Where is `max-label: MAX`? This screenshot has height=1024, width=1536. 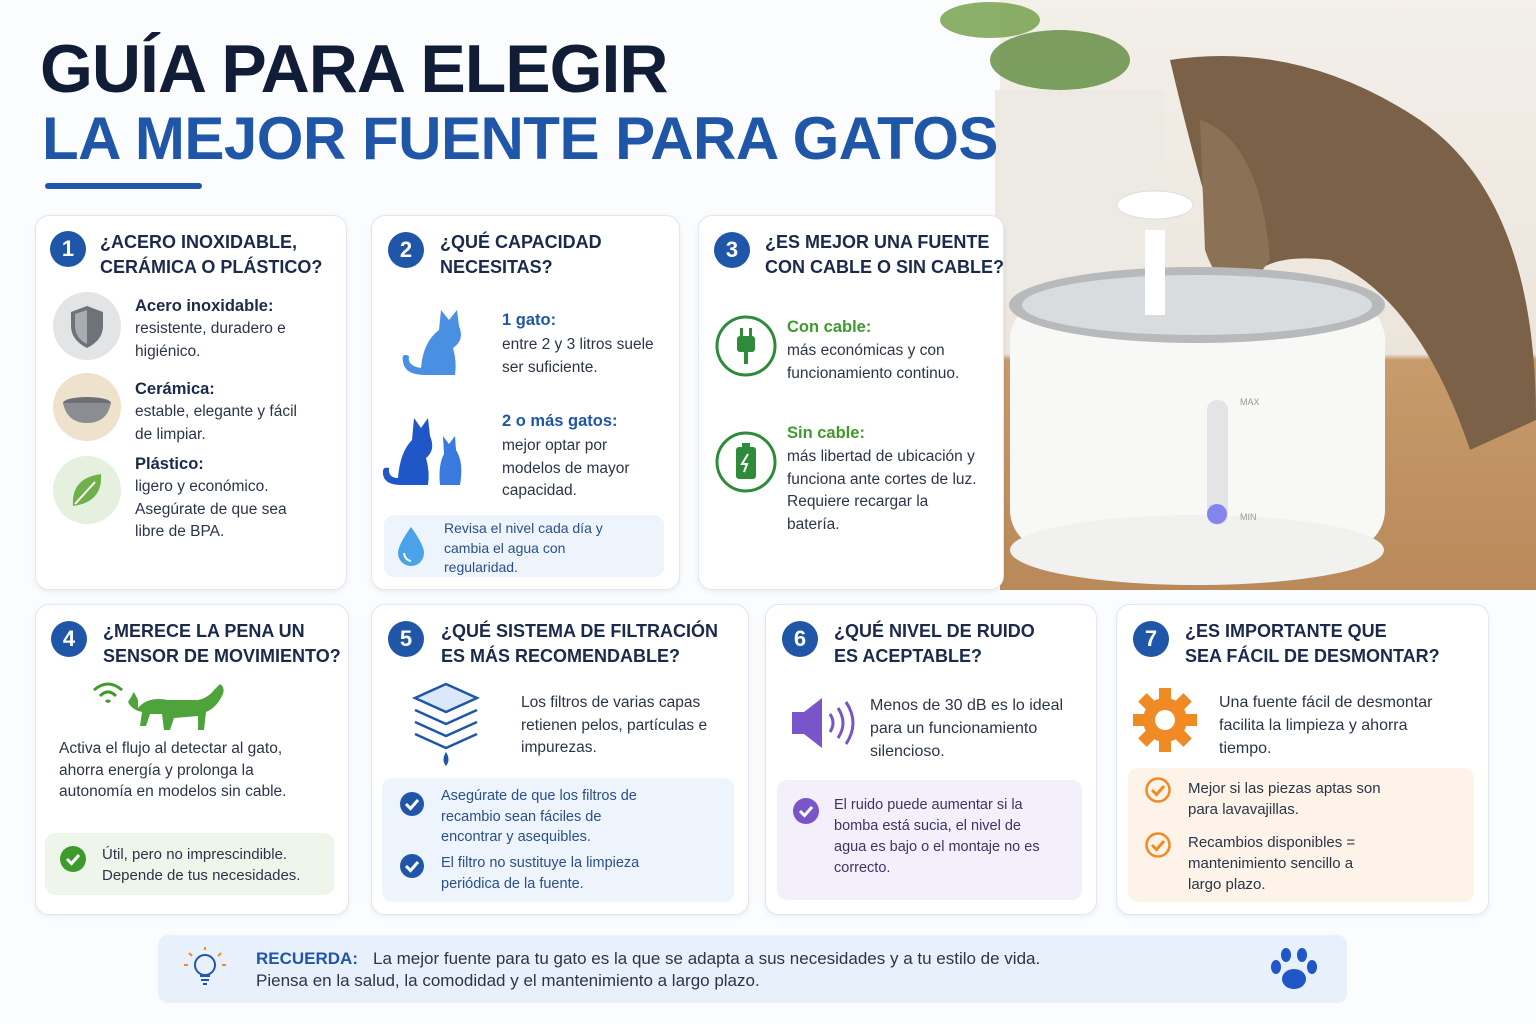 max-label: MAX is located at coordinates (1250, 402).